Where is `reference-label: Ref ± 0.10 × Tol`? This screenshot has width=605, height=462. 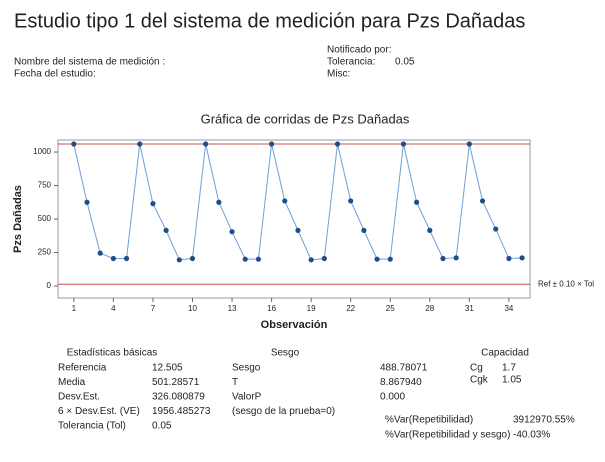
reference-label: Ref ± 0.10 × Tol is located at coordinates (566, 283).